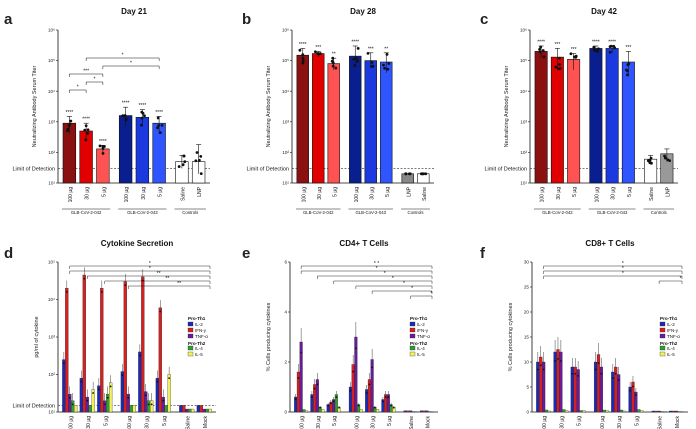 The width and height of the screenshot is (696, 429). Describe the element at coordinates (421, 354) in the screenshot. I see `legend-label: IL-5` at that location.